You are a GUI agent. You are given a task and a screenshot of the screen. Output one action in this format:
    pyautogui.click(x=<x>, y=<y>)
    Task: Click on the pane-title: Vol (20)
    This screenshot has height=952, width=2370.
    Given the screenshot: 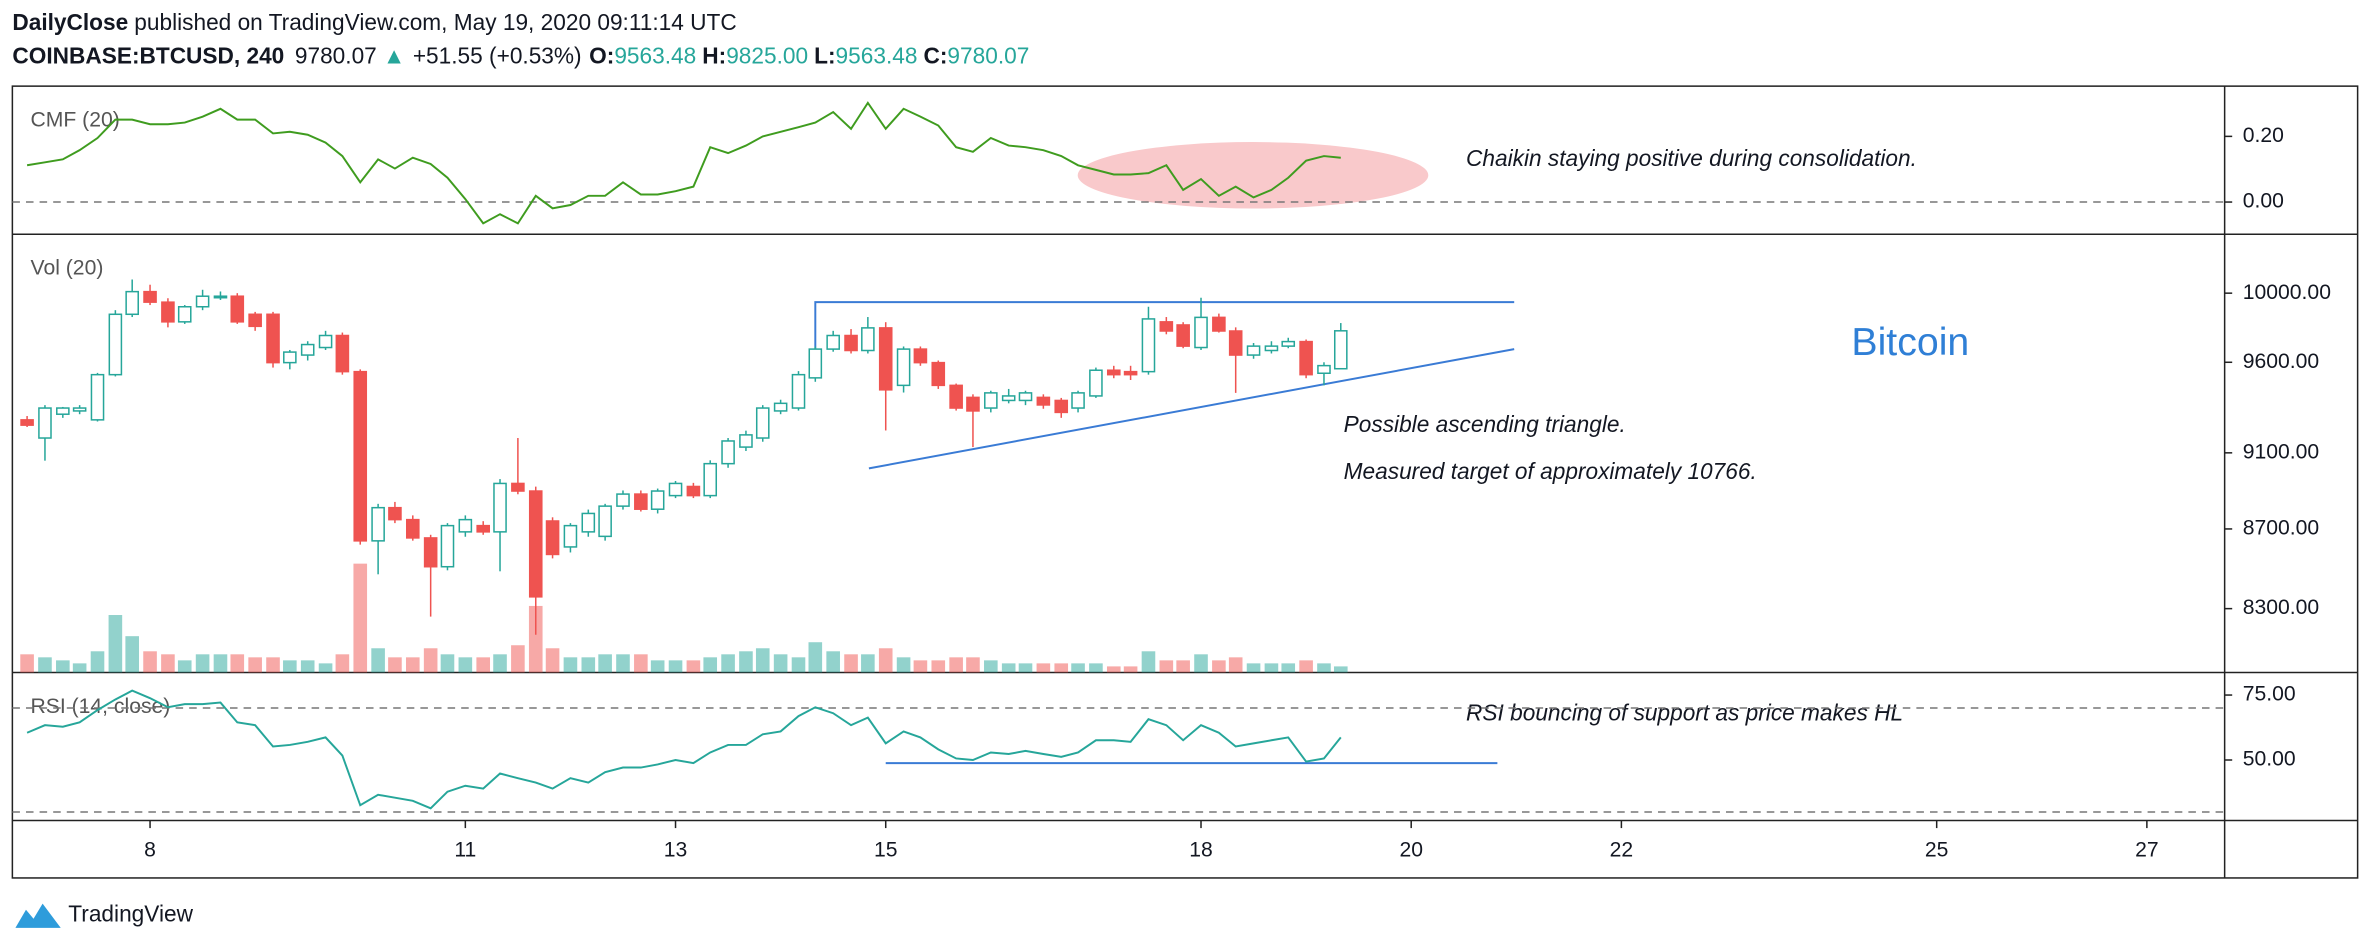 What is the action you would take?
    pyautogui.click(x=67, y=268)
    